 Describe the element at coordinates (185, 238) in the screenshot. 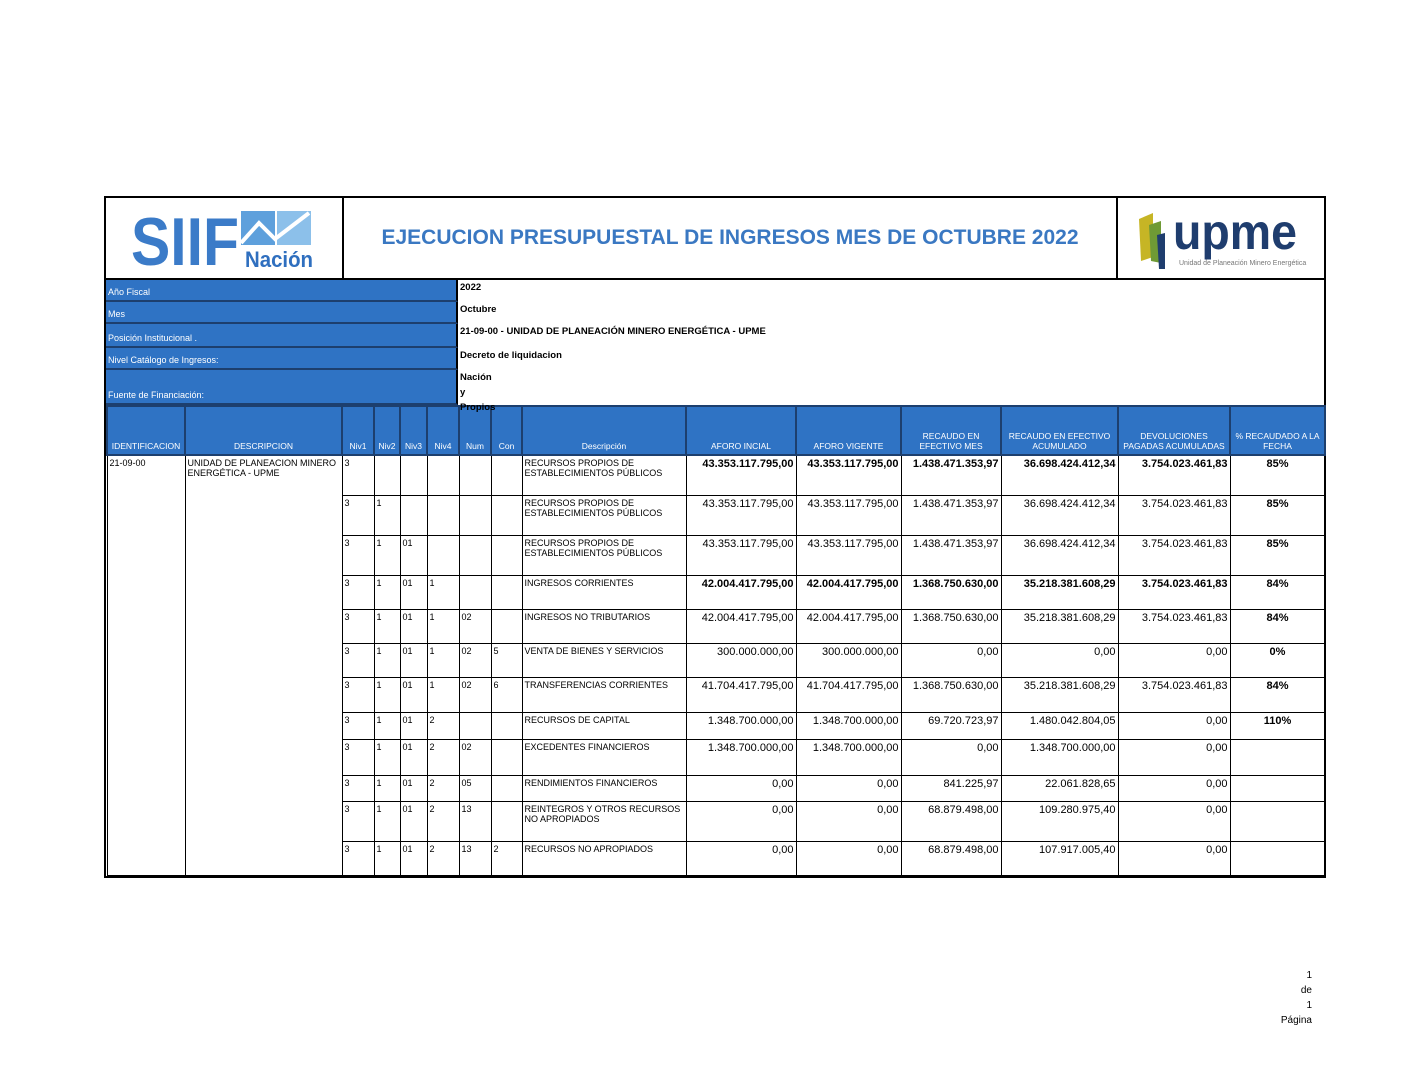

I see `svg-text: SIIF` at that location.